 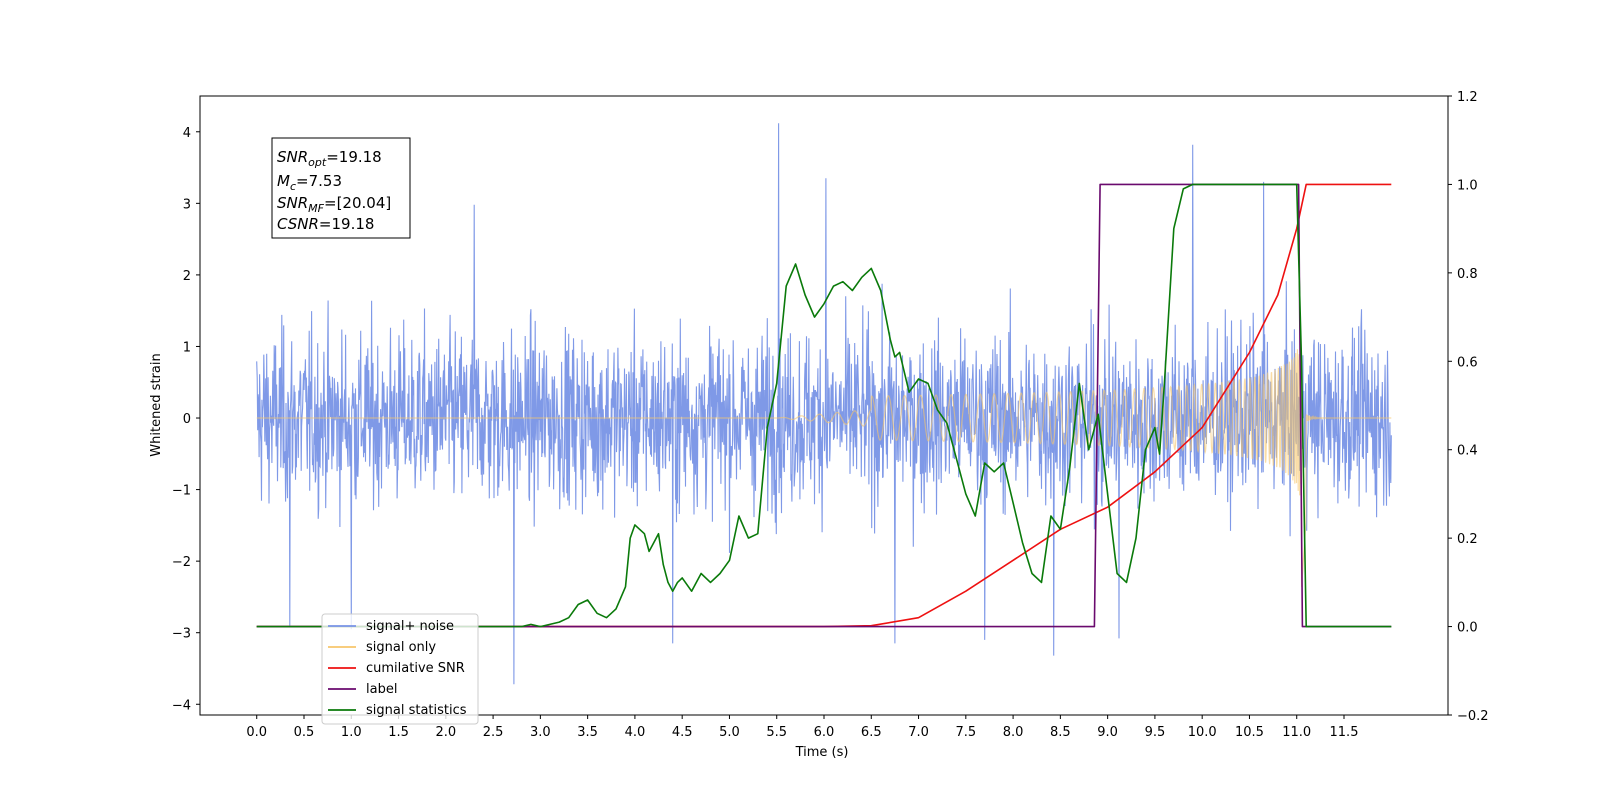 I want to click on x-tick-label: 11.0, so click(x=1296, y=732).